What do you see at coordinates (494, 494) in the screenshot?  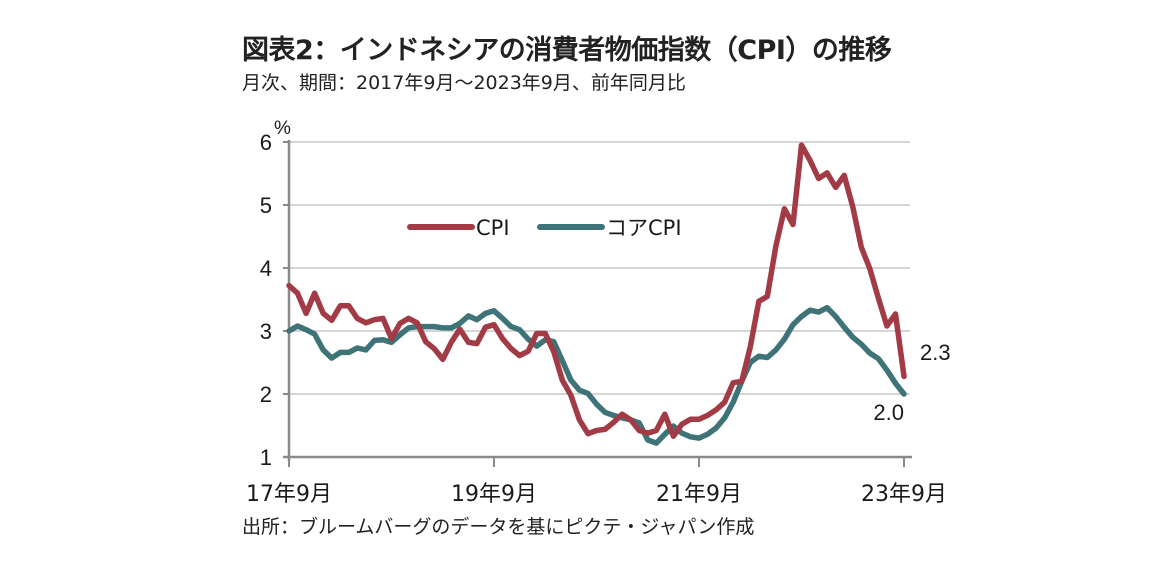 I see `x-tick-label: 19年9月` at bounding box center [494, 494].